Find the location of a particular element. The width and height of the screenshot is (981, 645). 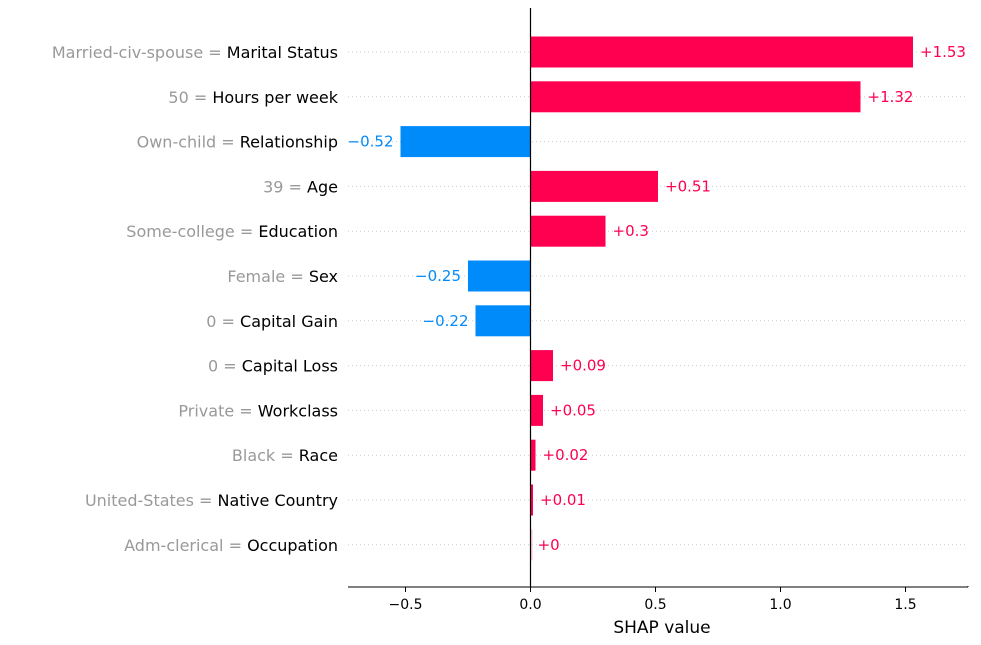

feature-label: Female = Sex is located at coordinates (282, 276).